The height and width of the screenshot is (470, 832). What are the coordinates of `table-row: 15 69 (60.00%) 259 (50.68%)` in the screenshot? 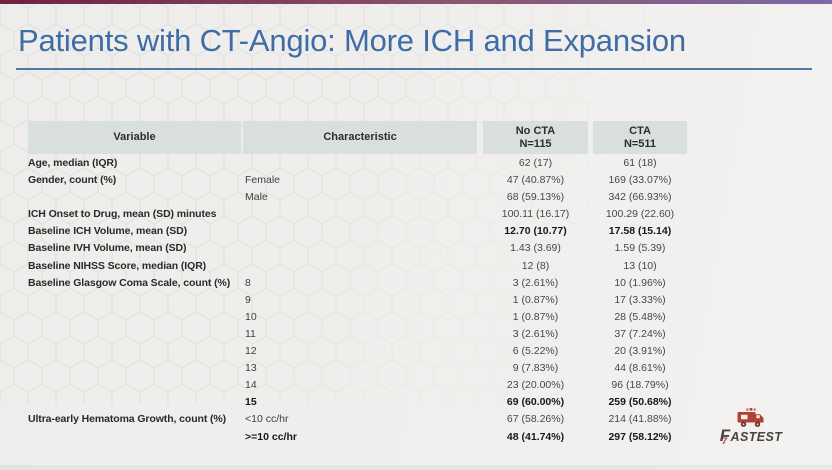 It's located at (358, 402).